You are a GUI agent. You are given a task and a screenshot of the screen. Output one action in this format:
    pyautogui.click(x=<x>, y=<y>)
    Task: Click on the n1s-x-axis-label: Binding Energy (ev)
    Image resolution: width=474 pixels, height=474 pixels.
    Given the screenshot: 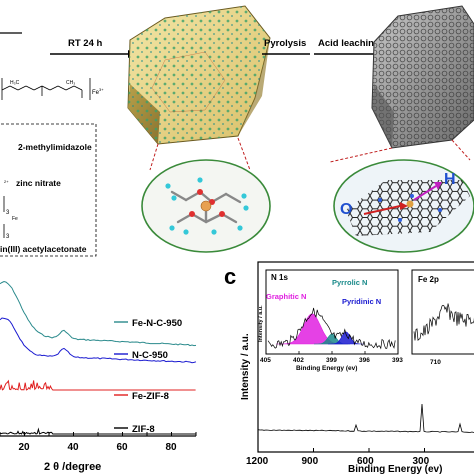 What is the action you would take?
    pyautogui.click(x=326, y=368)
    